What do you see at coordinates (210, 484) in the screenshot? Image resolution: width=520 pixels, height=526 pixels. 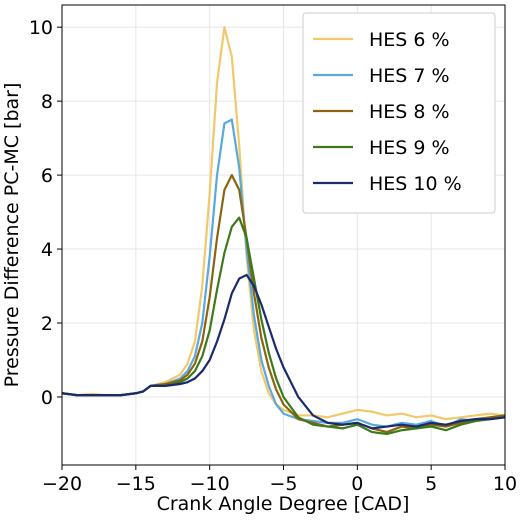 I see `x-tick-label: −10` at bounding box center [210, 484].